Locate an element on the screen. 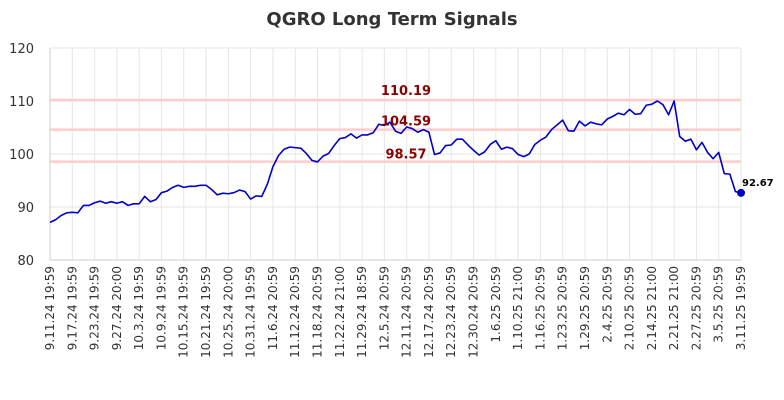 This screenshot has width=784, height=400. x-tick-label: 1.6.25 20:59 is located at coordinates (496, 304).